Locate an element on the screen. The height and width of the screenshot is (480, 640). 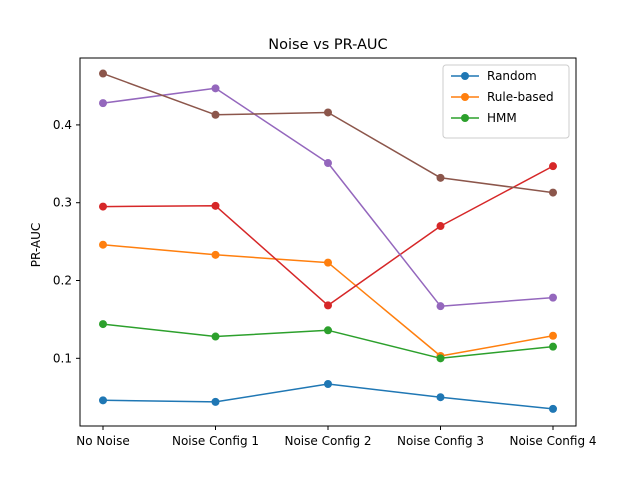
y-tick-label: 0.2 is located at coordinates (62, 281).